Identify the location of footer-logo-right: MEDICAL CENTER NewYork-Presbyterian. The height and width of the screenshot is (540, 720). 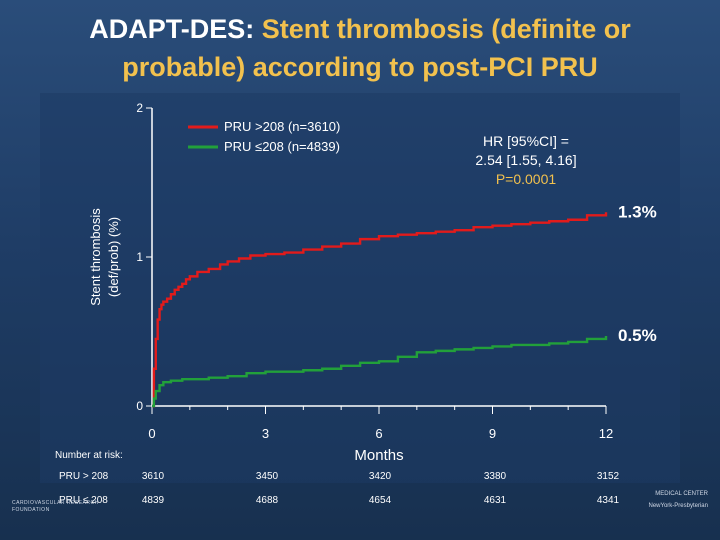
(678, 500).